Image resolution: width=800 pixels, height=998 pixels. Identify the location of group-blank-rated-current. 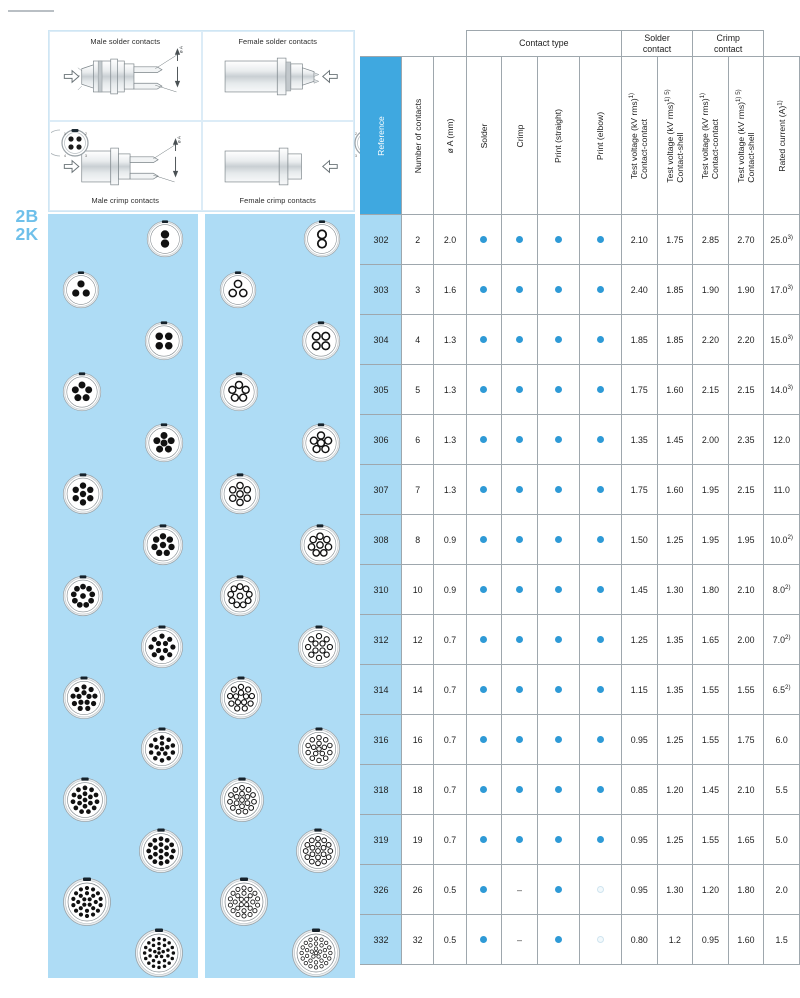
(781, 43).